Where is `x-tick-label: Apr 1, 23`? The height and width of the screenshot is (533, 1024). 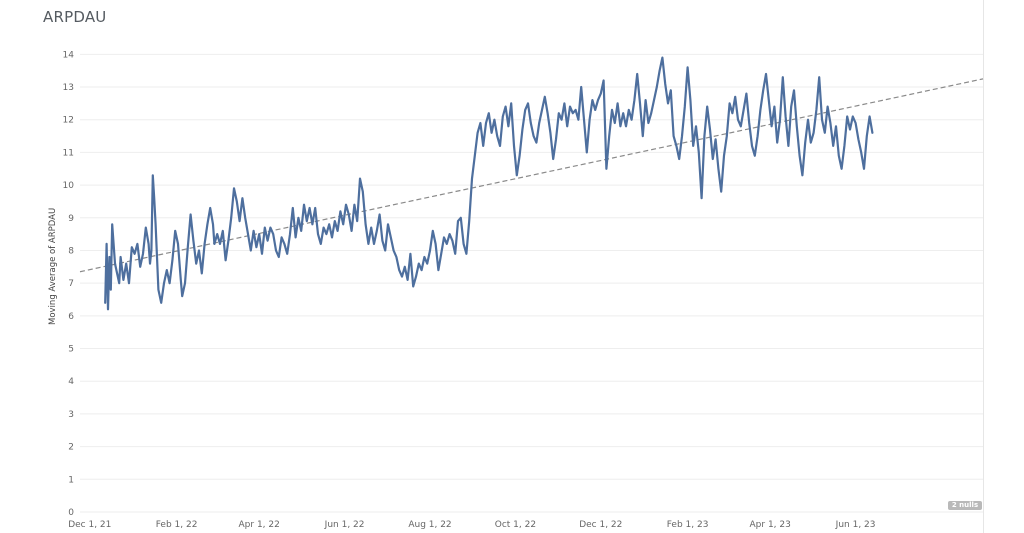
x-tick-label: Apr 1, 23 is located at coordinates (770, 525).